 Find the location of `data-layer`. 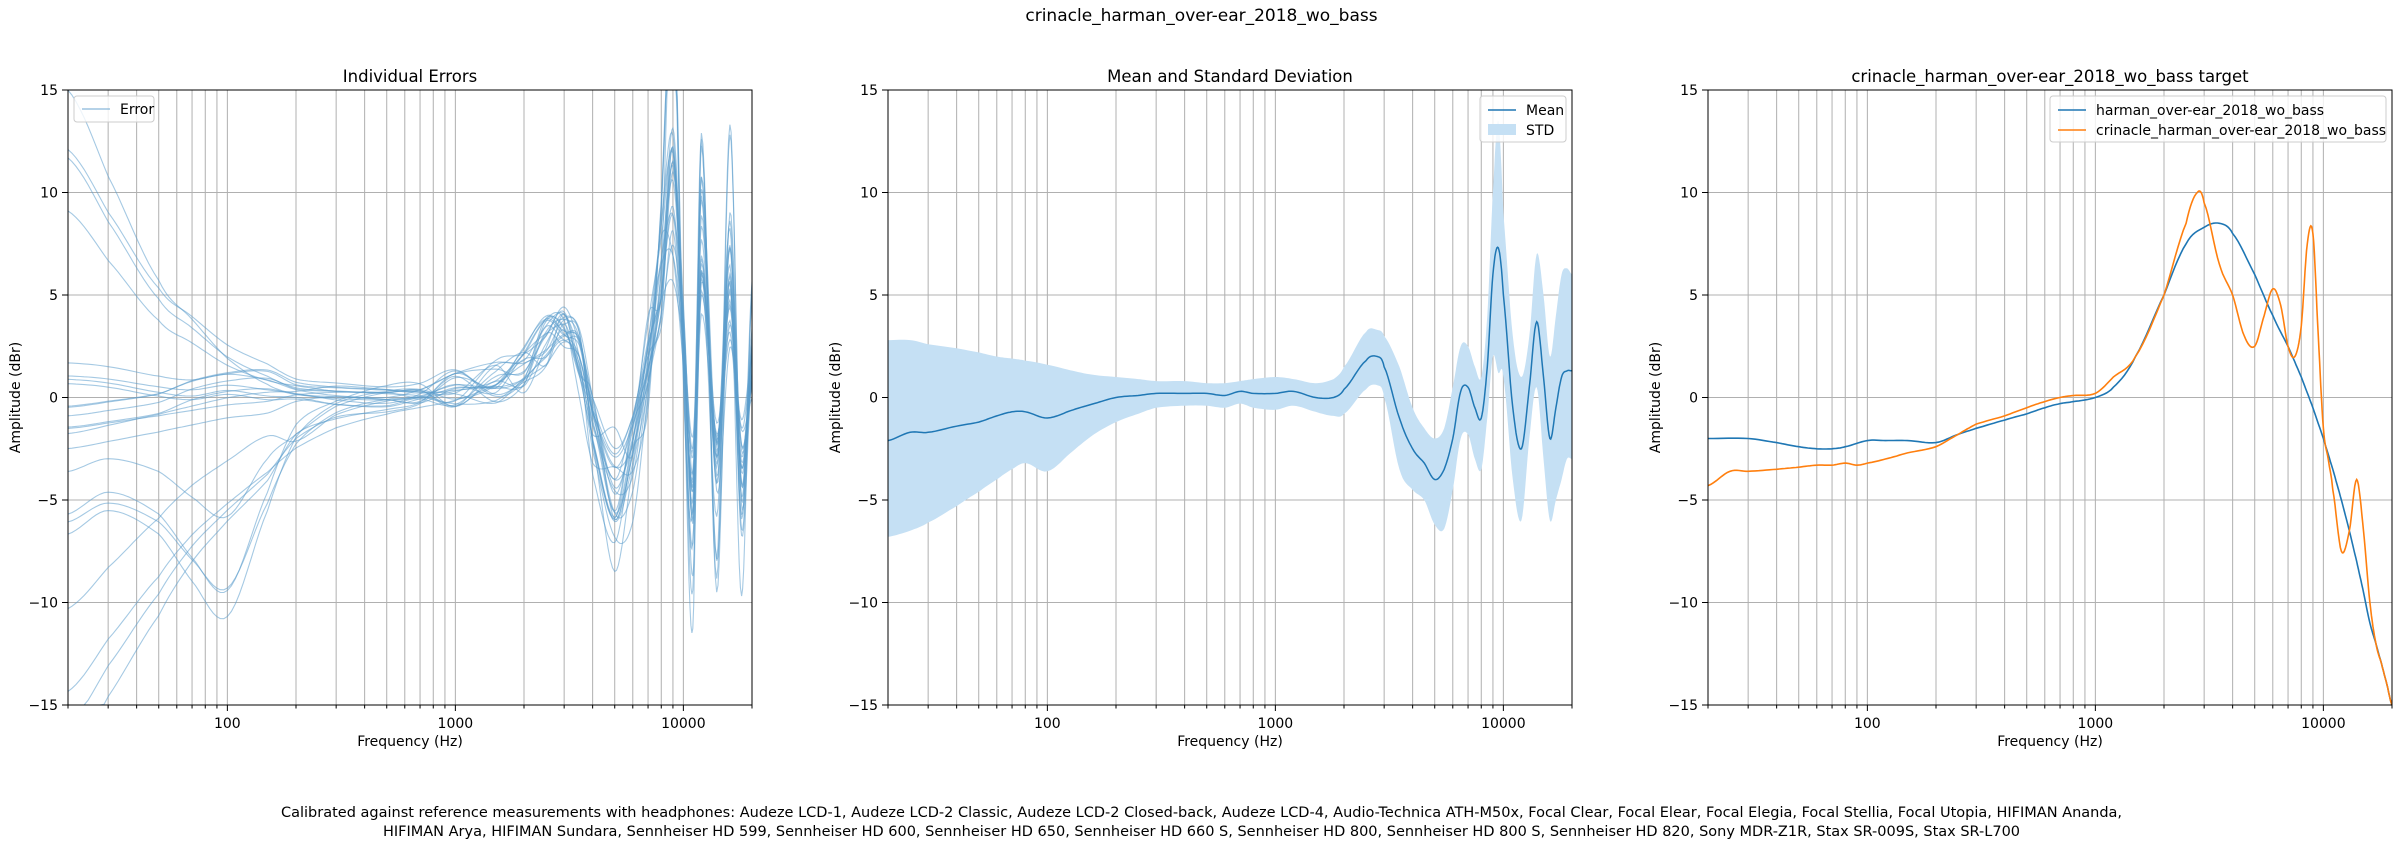

data-layer is located at coordinates (1230, 328).